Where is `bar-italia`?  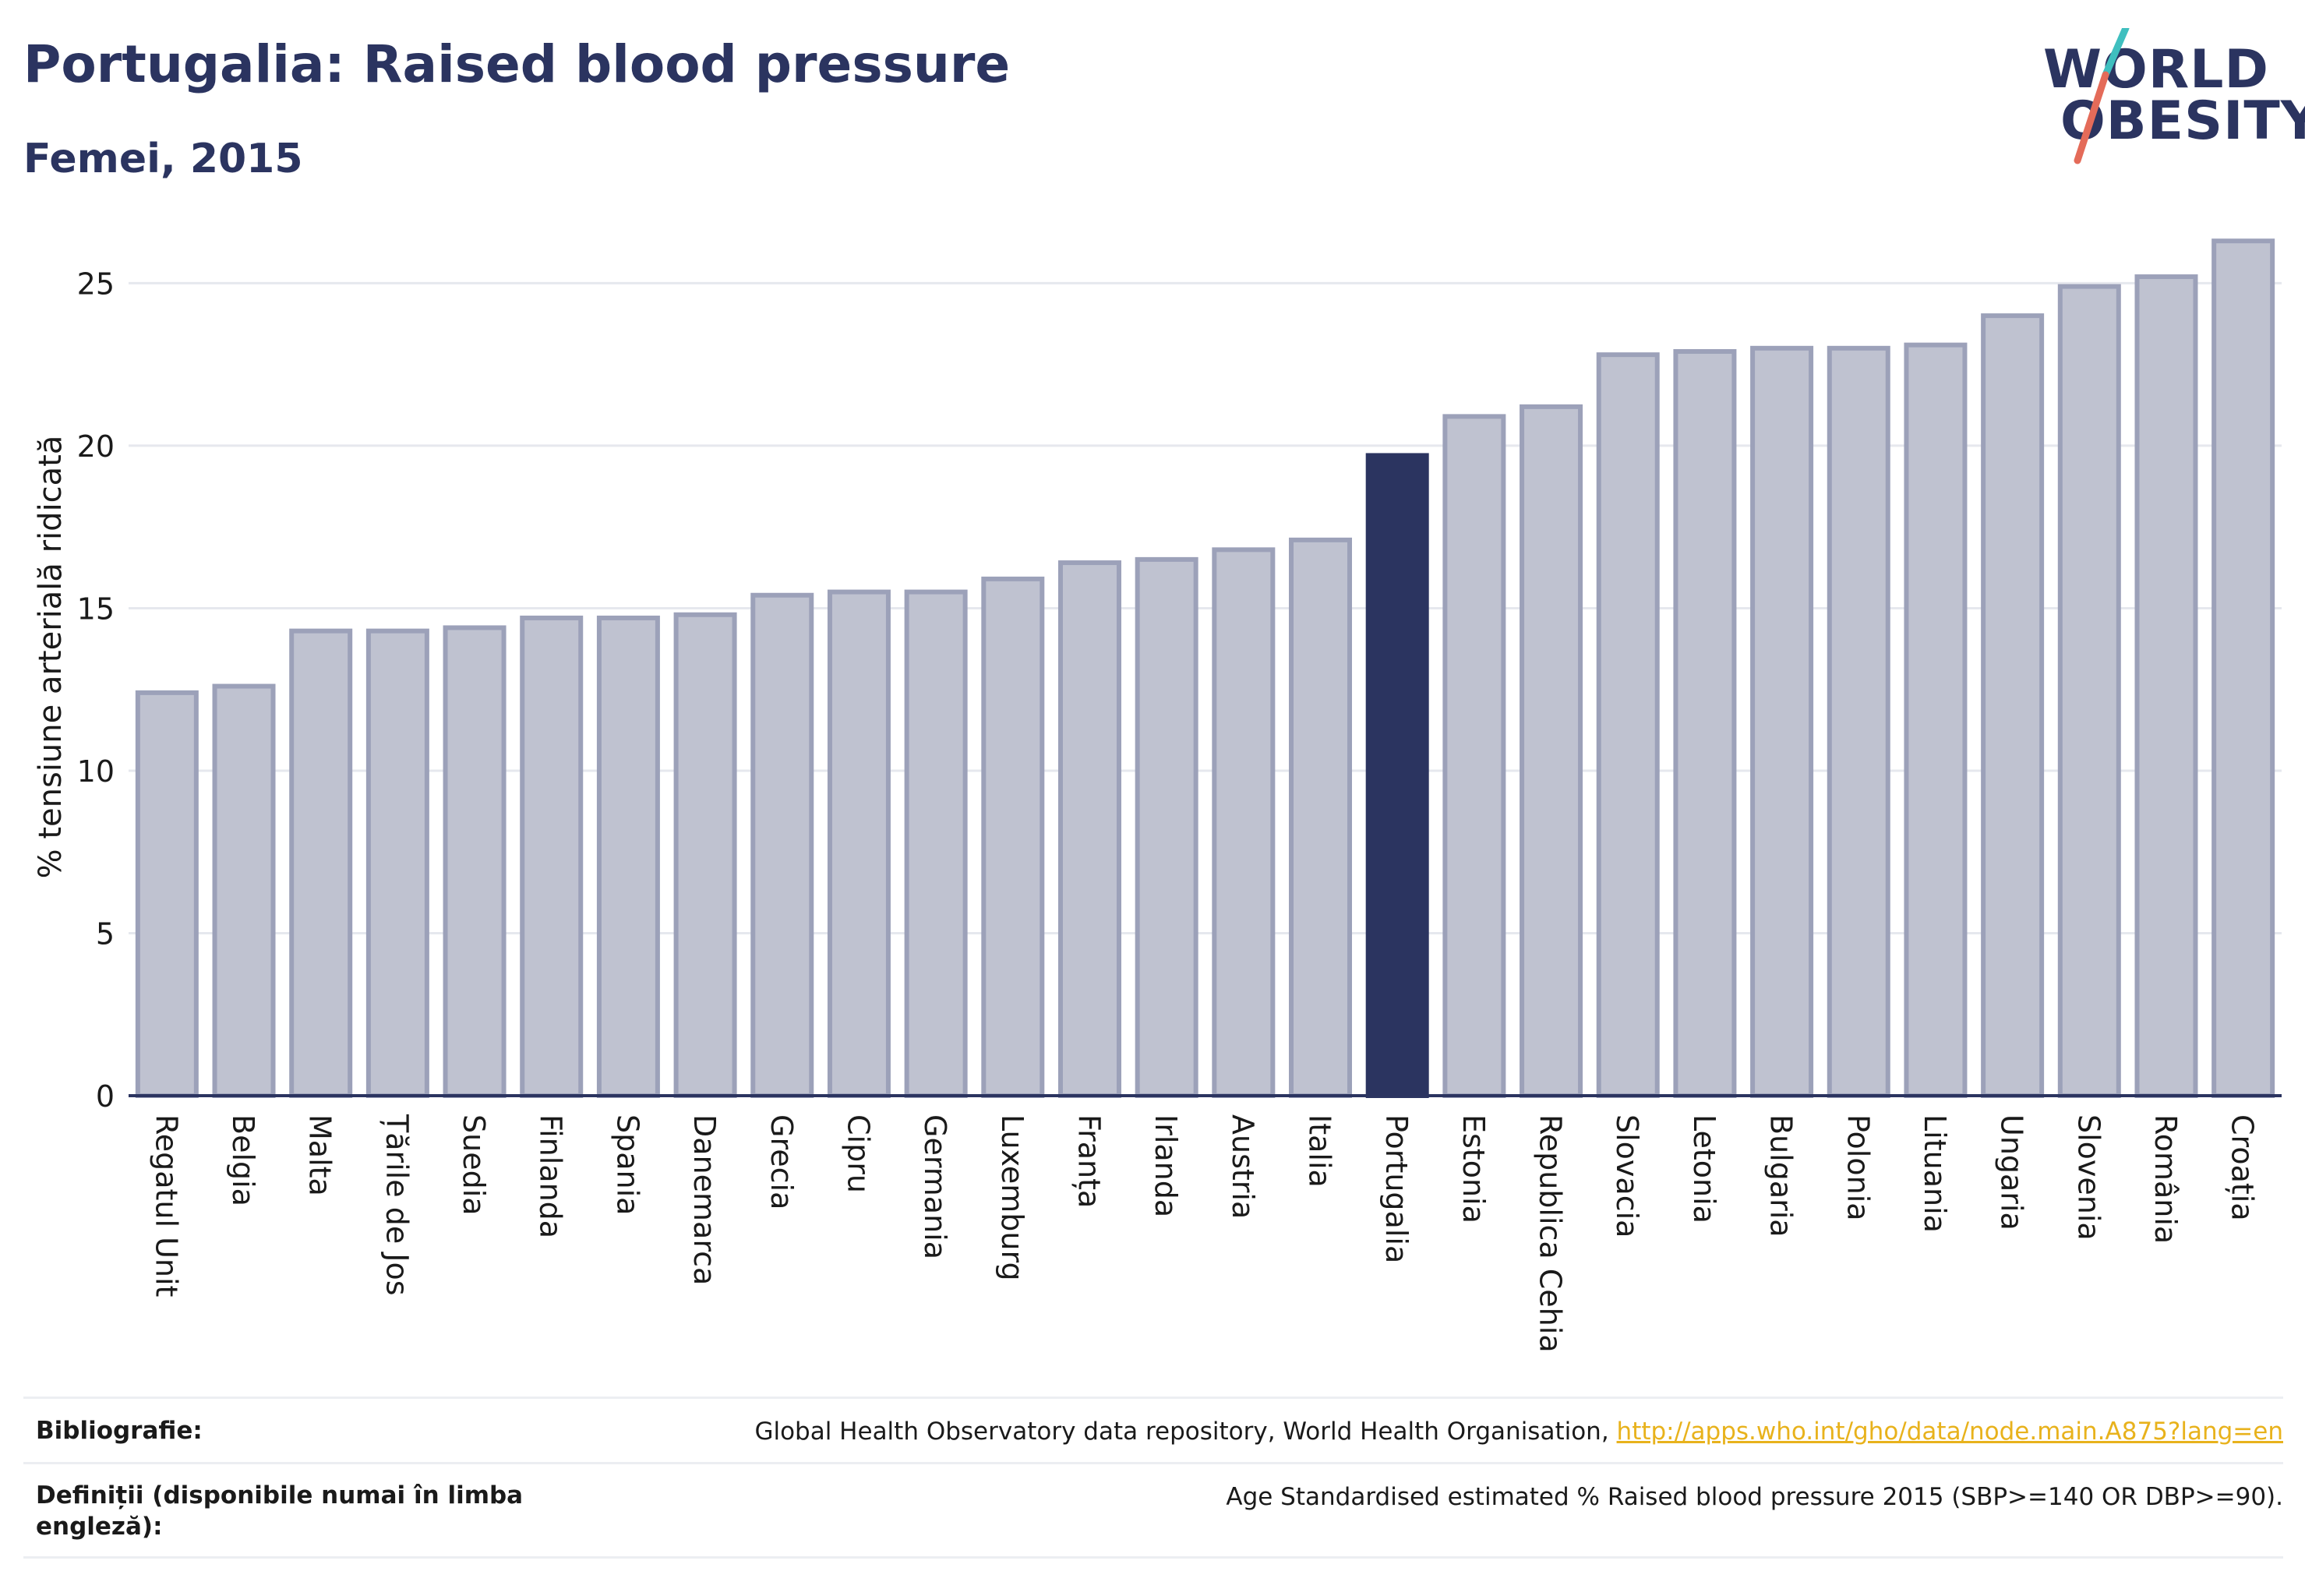
bar-italia is located at coordinates (1321, 818).